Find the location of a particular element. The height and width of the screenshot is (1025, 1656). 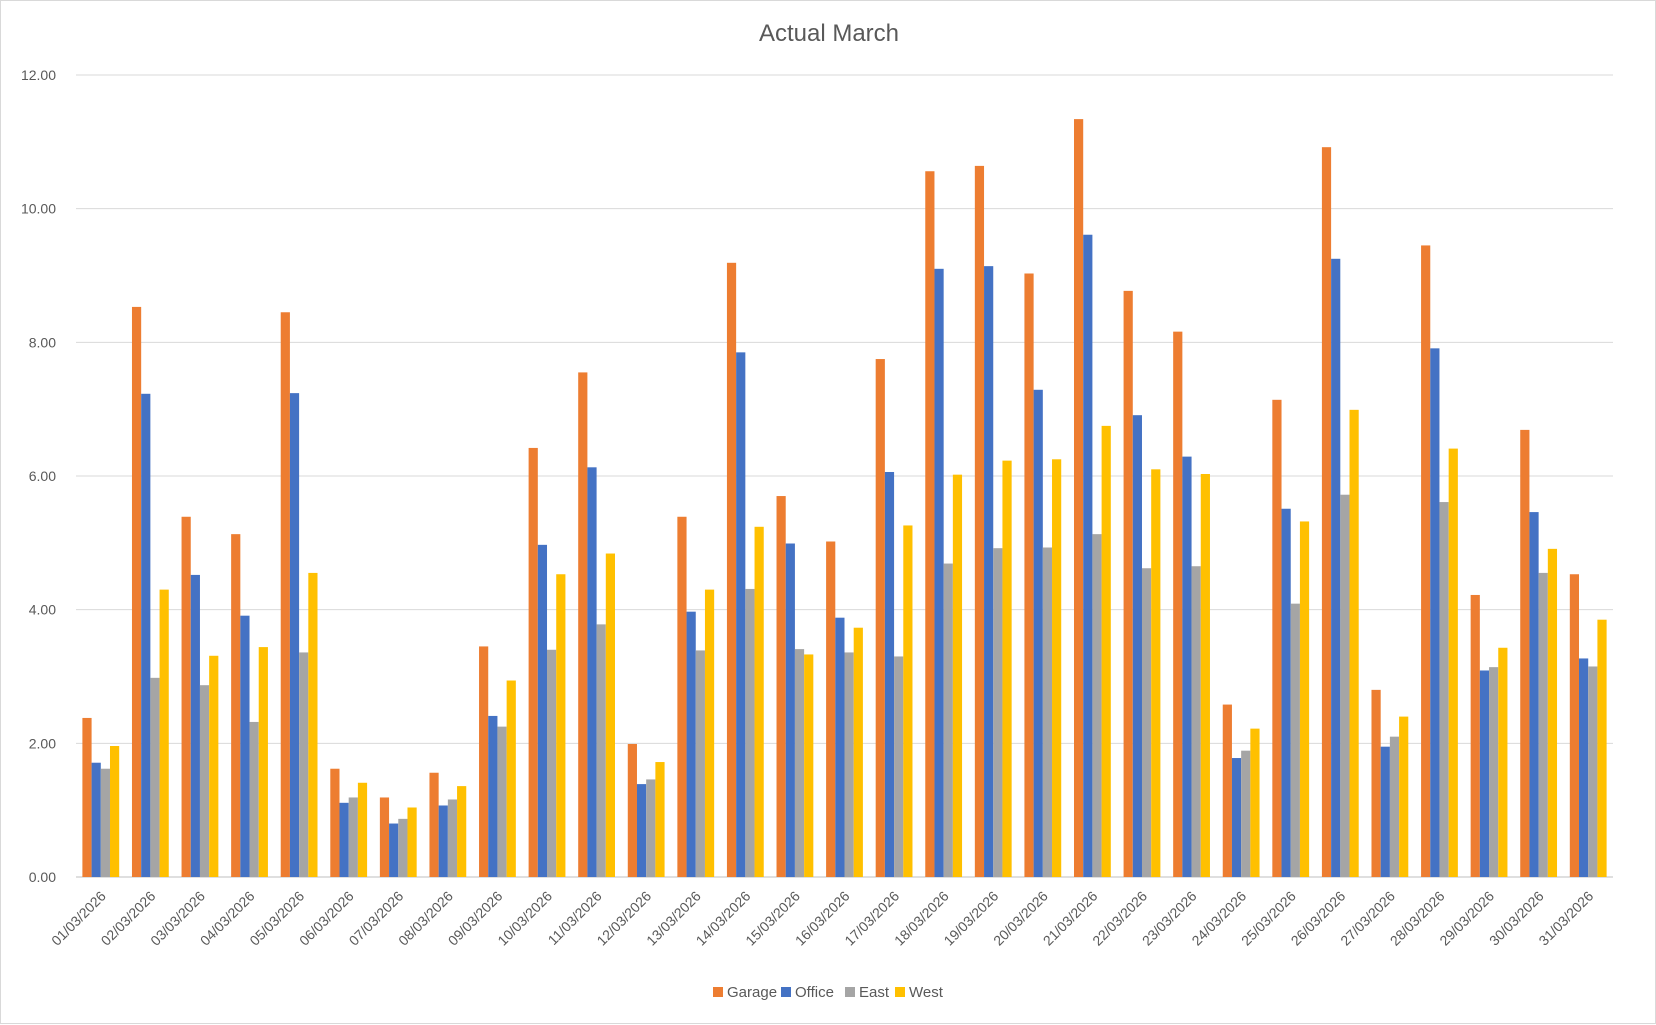

legend: Garage Office East West is located at coordinates (828, 992).